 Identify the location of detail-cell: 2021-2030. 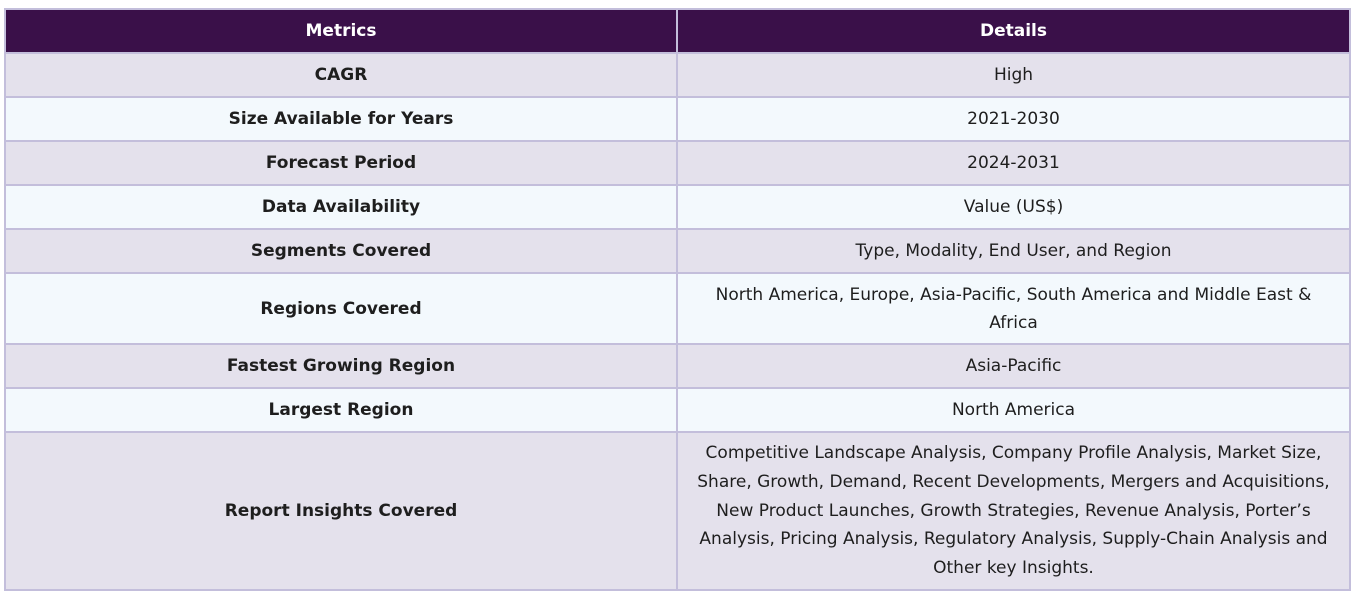
(1013, 119).